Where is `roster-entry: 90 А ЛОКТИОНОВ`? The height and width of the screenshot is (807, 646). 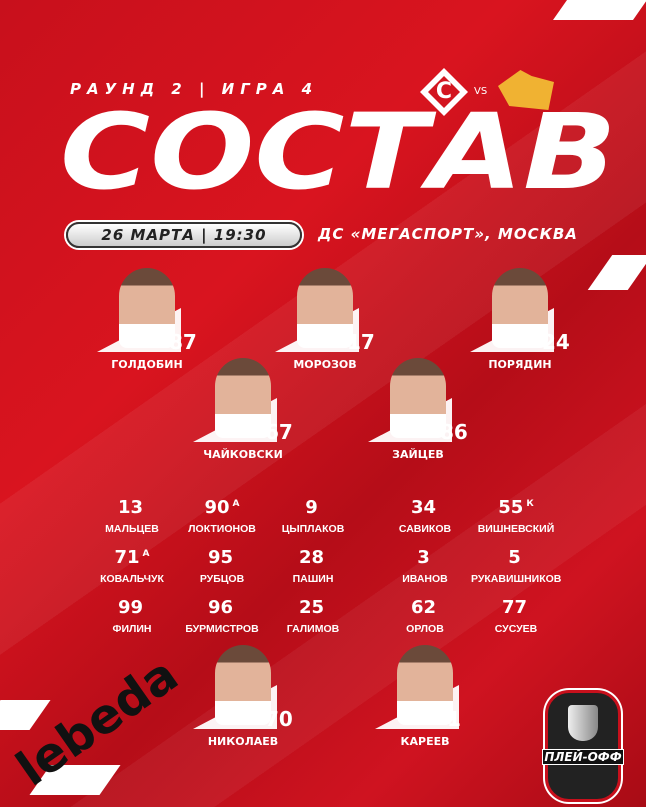 roster-entry: 90 А ЛОКТИОНОВ is located at coordinates (222, 514).